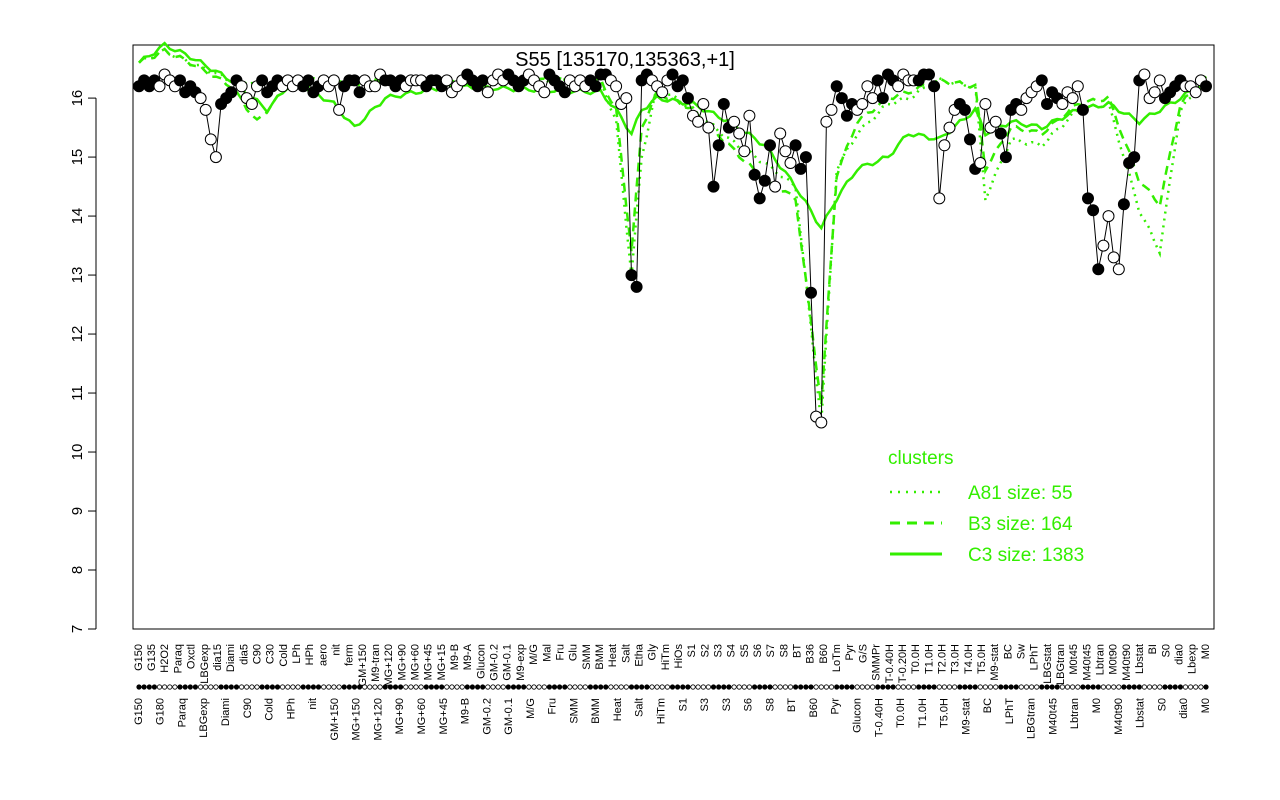 This screenshot has width=1280, height=800. What do you see at coordinates (183, 712) in the screenshot?
I see `x-tick-label: Paraq` at bounding box center [183, 712].